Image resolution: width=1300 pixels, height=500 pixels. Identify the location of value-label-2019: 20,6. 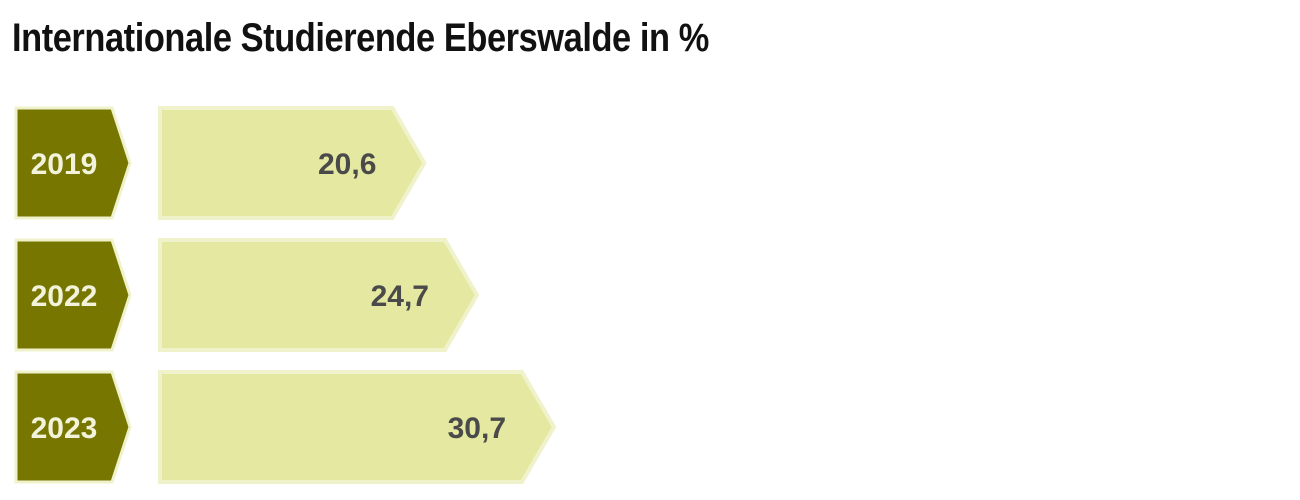
(347, 164).